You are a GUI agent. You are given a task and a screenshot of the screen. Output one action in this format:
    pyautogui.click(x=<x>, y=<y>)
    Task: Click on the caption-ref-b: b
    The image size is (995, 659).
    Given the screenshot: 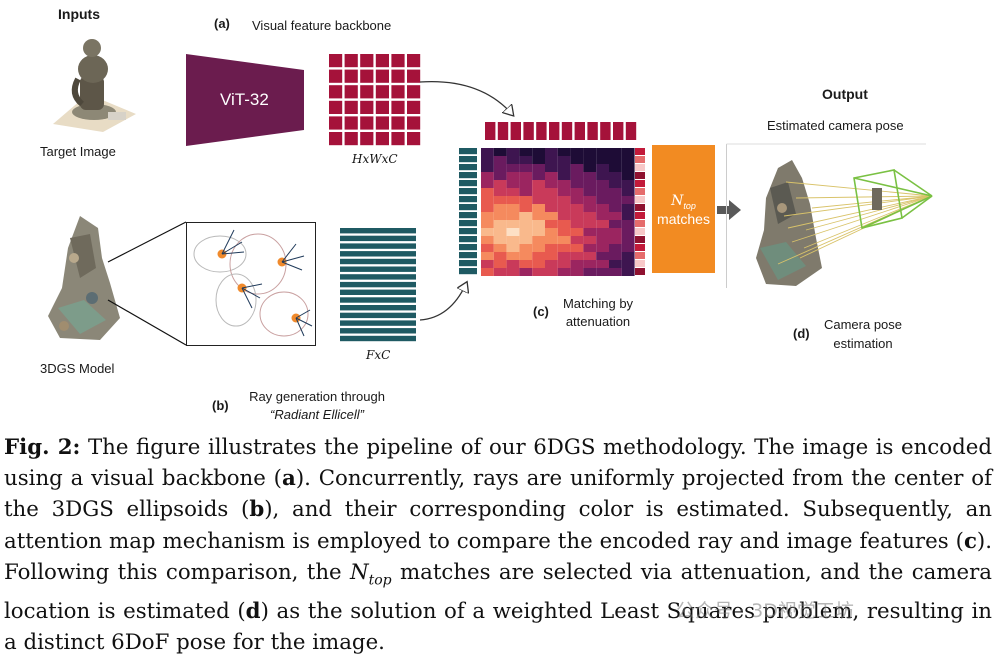 What is the action you would take?
    pyautogui.click(x=257, y=510)
    